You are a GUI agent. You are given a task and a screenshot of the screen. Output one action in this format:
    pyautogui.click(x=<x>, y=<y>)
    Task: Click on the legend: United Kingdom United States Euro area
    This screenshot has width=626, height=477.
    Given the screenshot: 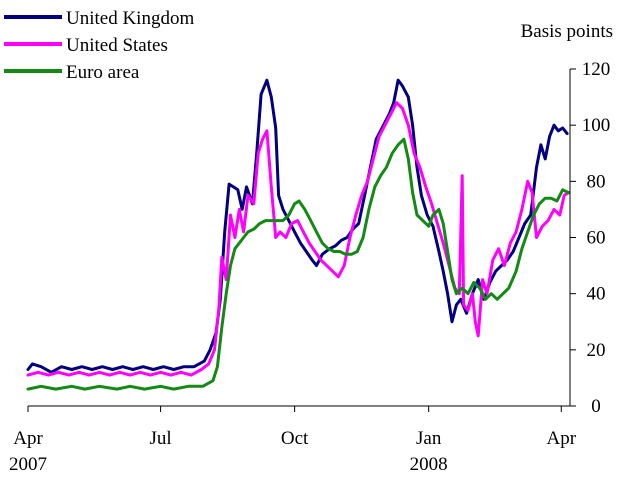 What is the action you would take?
    pyautogui.click(x=99, y=45)
    